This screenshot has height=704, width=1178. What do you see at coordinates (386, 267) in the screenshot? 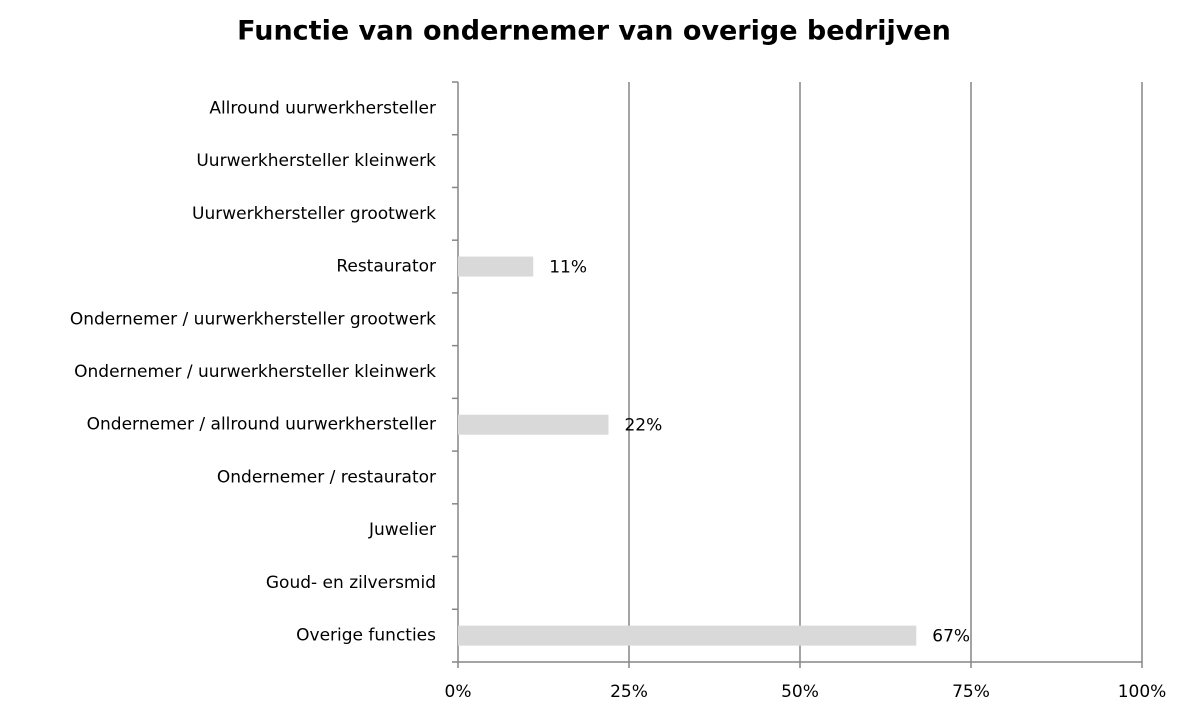
I see `y-tick-label: Restaurator` at bounding box center [386, 267].